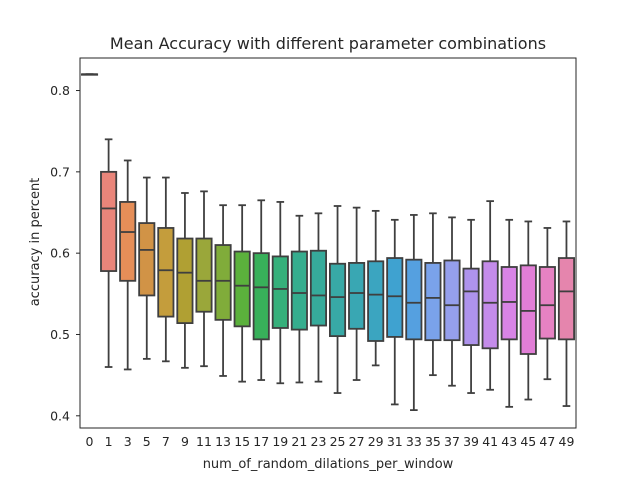  What do you see at coordinates (376, 441) in the screenshot?
I see `x-tick-label: 29` at bounding box center [376, 441].